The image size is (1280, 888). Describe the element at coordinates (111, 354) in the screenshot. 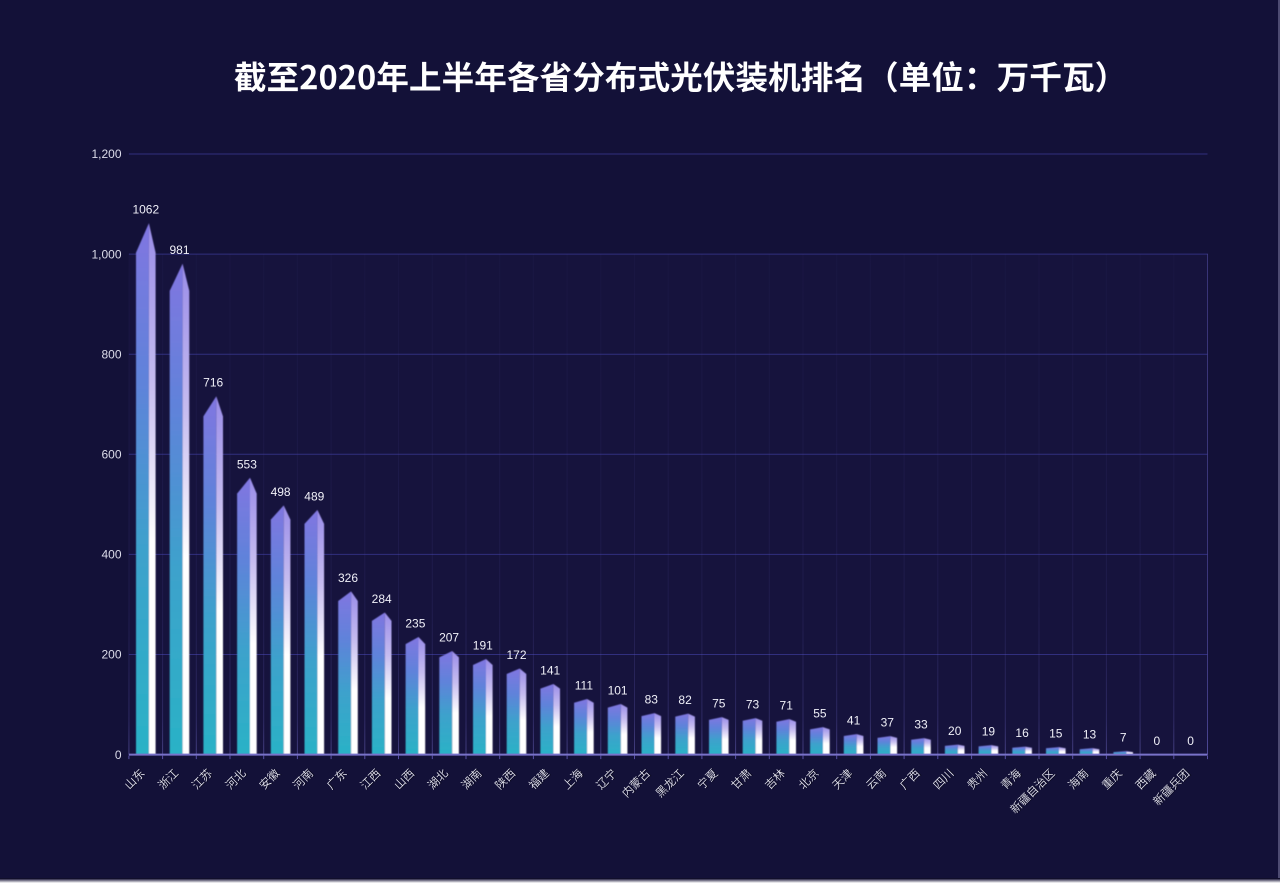

I see `svg-text: 800` at that location.